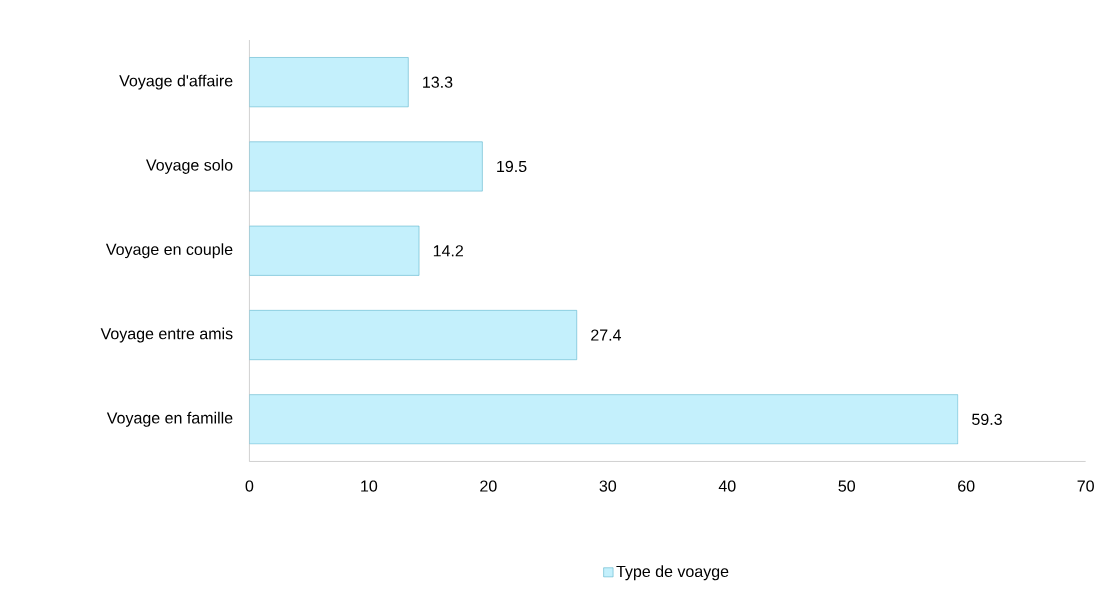 This screenshot has width=1111, height=602. I want to click on y-tick-label: Voyage en couple, so click(169, 251).